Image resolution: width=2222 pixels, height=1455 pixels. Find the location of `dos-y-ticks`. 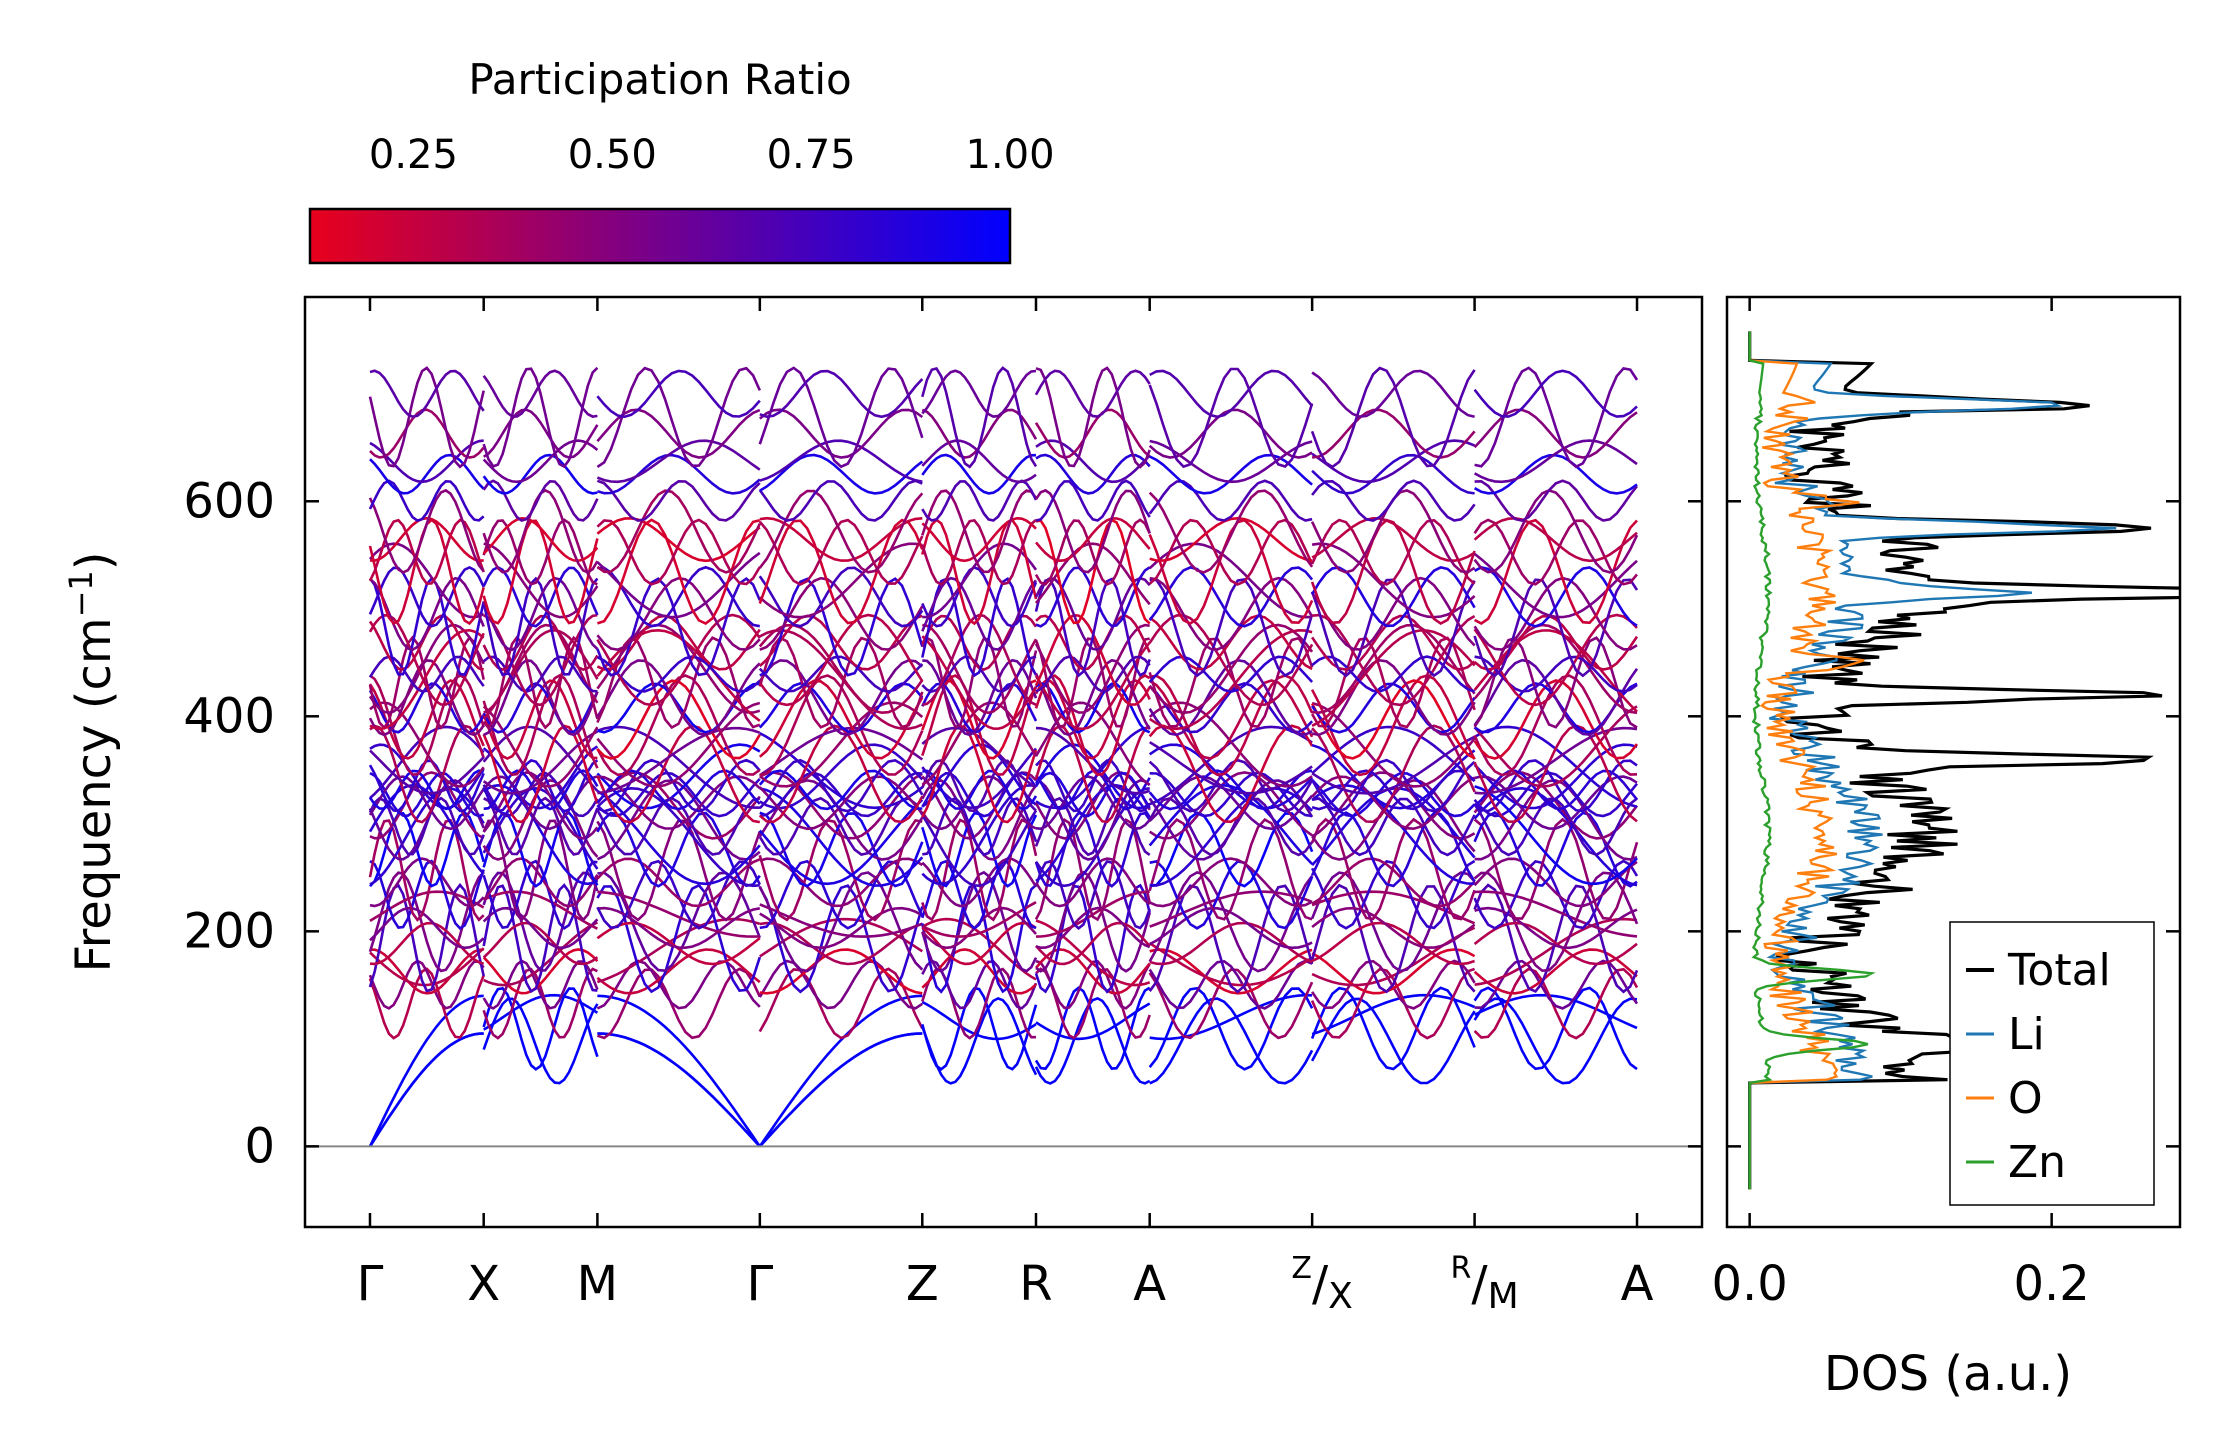

dos-y-ticks is located at coordinates (1953, 824).